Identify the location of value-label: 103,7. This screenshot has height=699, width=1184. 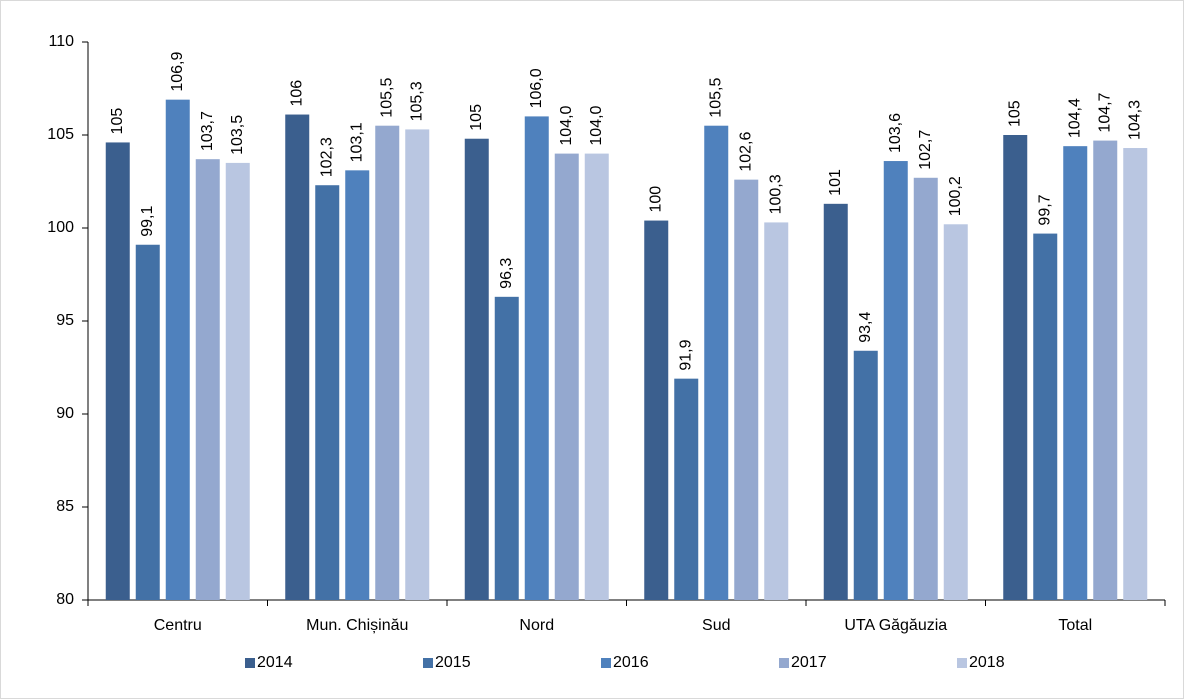
(207, 131).